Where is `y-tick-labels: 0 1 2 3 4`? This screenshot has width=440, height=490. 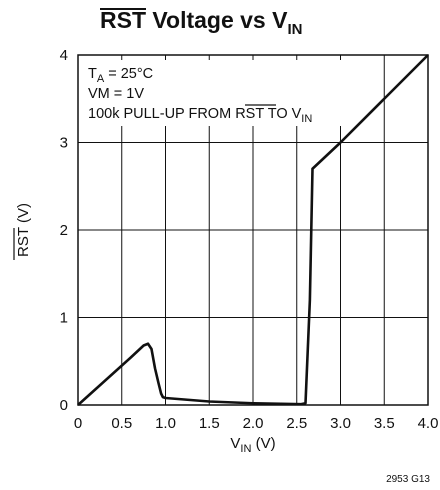
y-tick-labels: 0 1 2 3 4 is located at coordinates (64, 230).